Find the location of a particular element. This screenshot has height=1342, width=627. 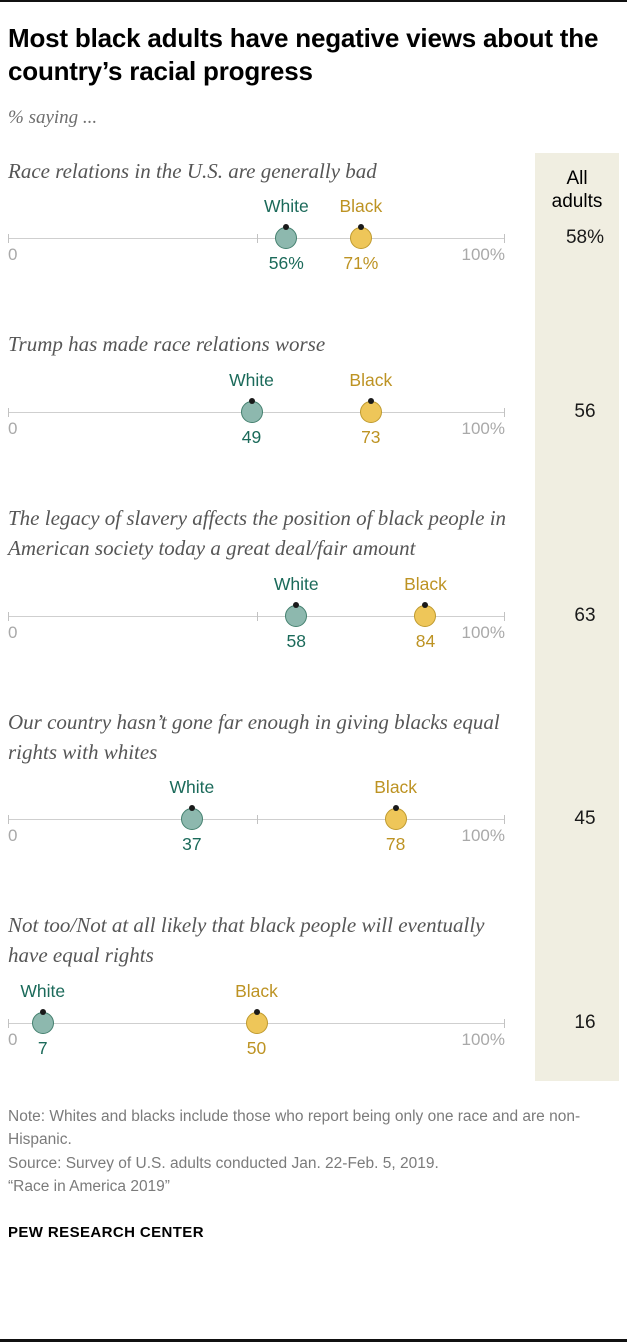

all-adults-cell: 56 is located at coordinates (566, 414).